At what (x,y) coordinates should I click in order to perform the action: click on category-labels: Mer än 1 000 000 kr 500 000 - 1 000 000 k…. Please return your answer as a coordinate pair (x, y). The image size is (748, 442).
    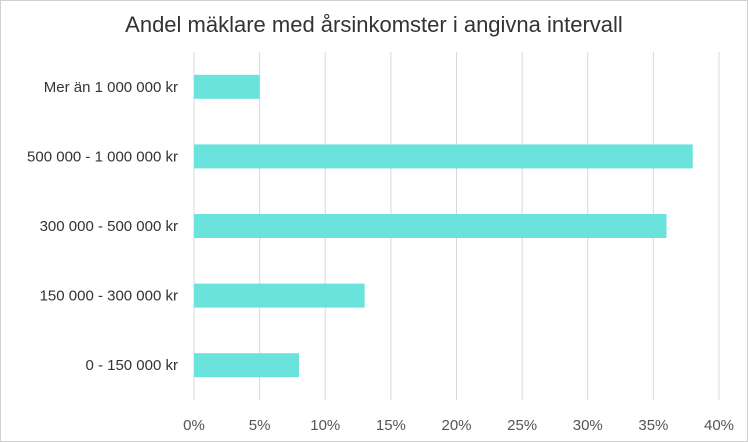
    Looking at the image, I should click on (102, 226).